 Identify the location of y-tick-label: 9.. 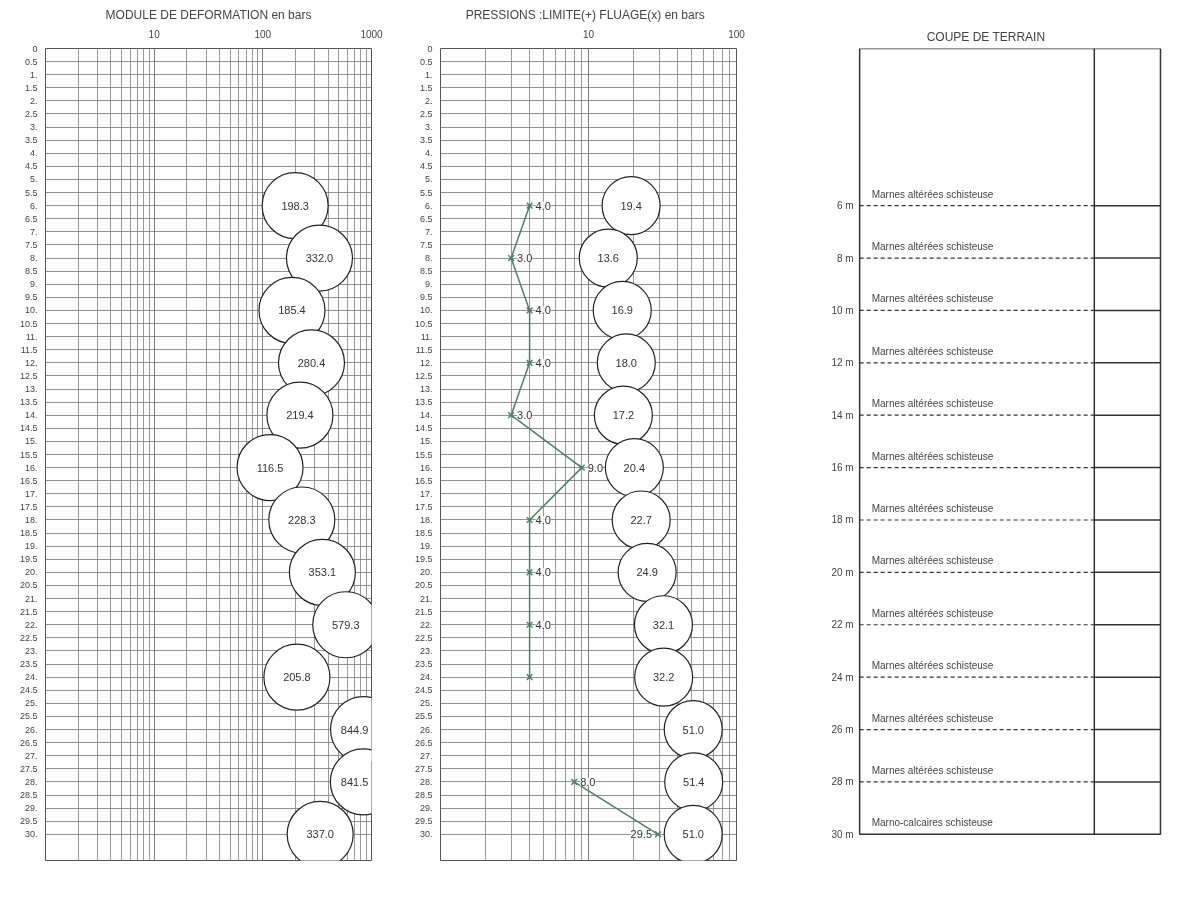
(428, 284).